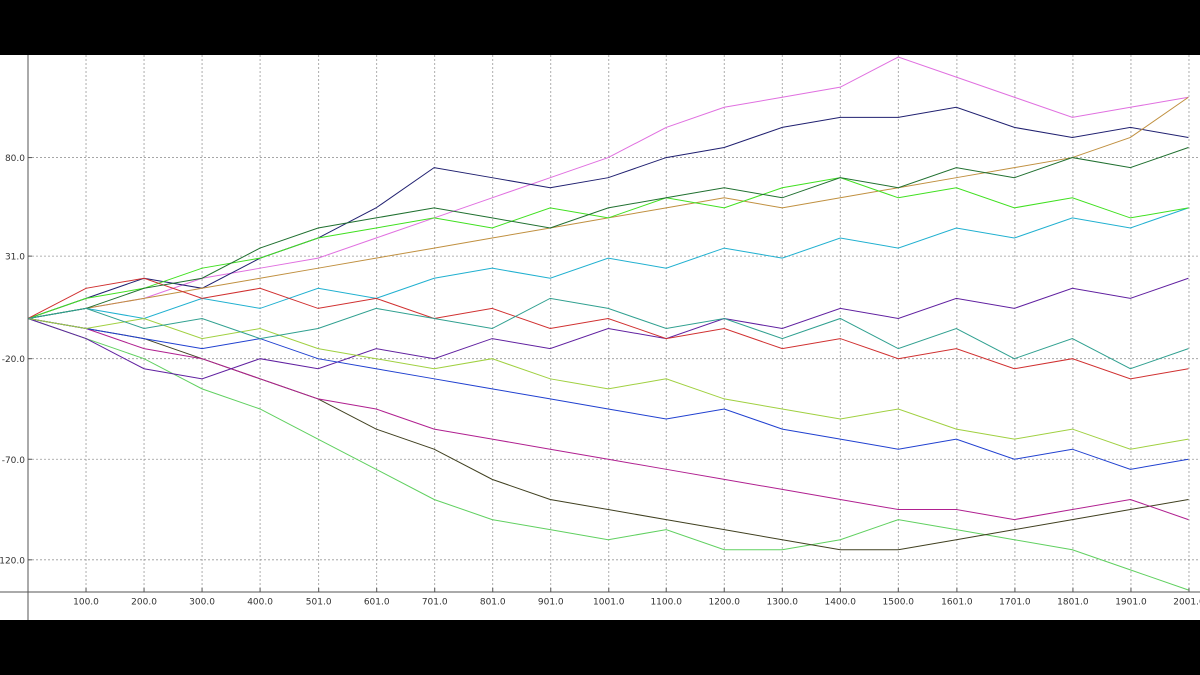 The height and width of the screenshot is (675, 1200). Describe the element at coordinates (841, 603) in the screenshot. I see `x-tick-label: 1400.0` at that location.